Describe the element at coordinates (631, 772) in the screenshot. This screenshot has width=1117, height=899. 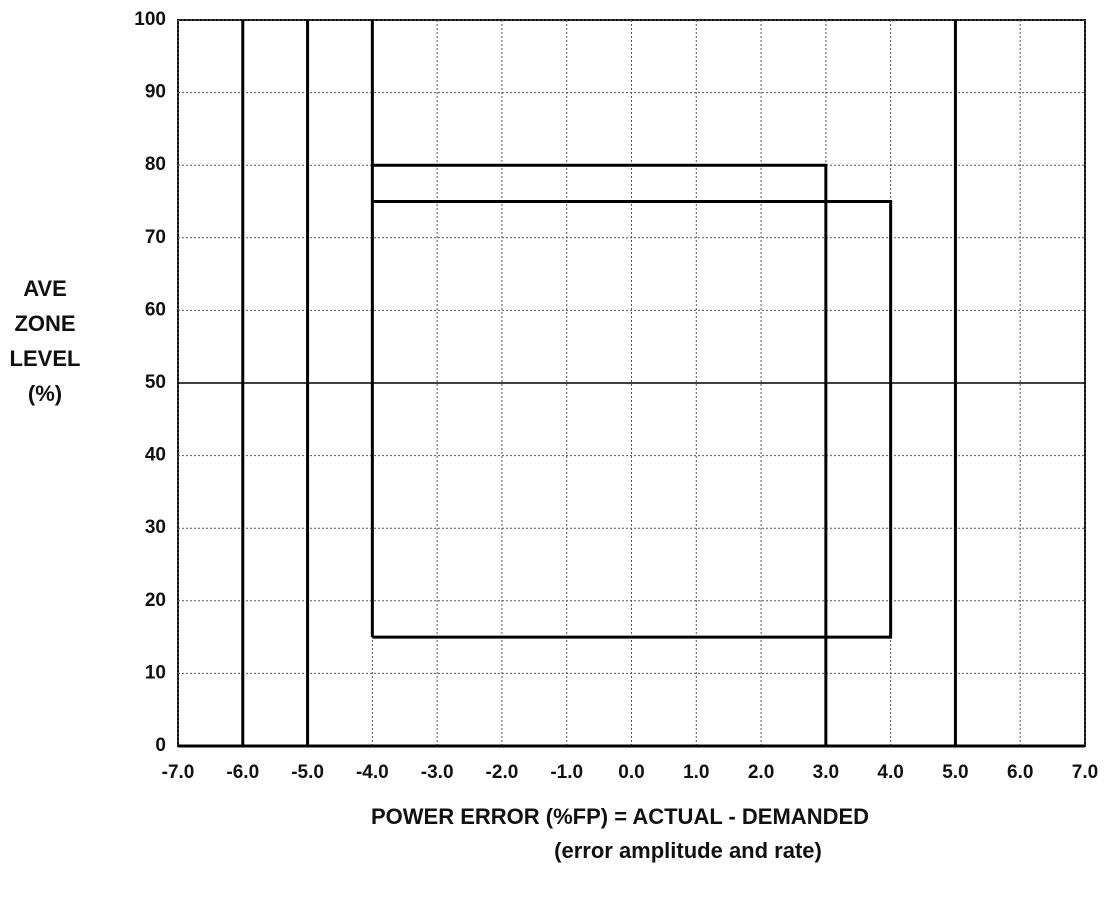
I see `x-tick-label: 0.0` at that location.